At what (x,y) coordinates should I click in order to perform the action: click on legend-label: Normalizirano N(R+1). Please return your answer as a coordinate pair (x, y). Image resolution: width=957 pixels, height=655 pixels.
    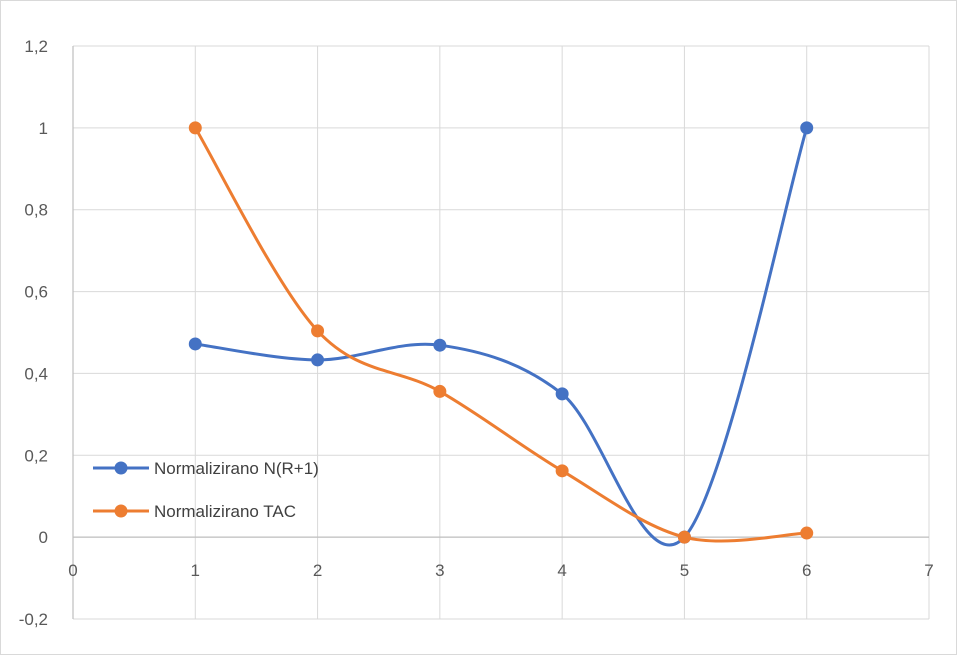
    Looking at the image, I should click on (236, 468).